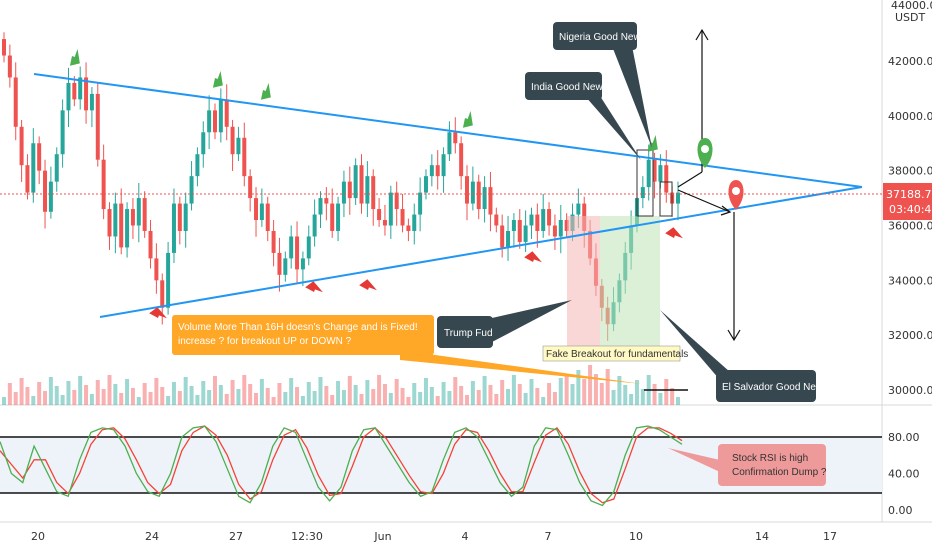 This screenshot has height=550, width=932. I want to click on rsi-note-line2: Confirmation Dump ?, so click(779, 472).